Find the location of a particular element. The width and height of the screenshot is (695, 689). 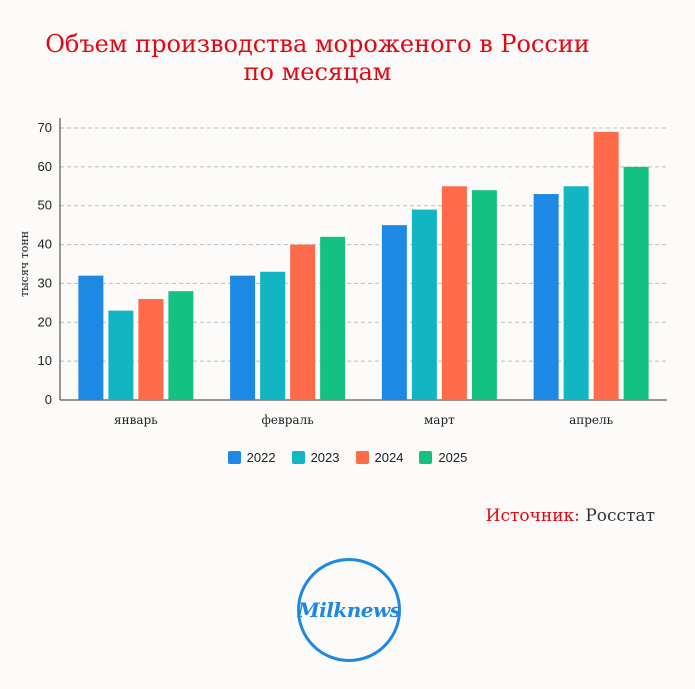

source-note: Источник: Росстат is located at coordinates (570, 516).